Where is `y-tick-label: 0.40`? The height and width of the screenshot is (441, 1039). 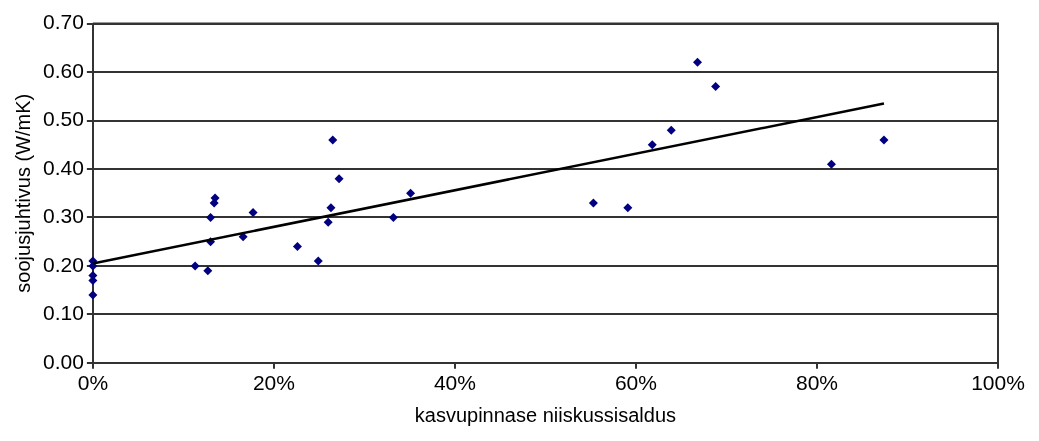 y-tick-label: 0.40 is located at coordinates (63, 167).